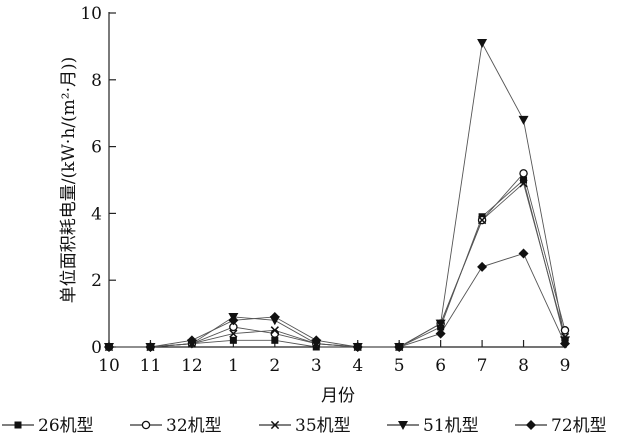  What do you see at coordinates (192, 366) in the screenshot?
I see `x-tick-label: 12` at bounding box center [192, 366].